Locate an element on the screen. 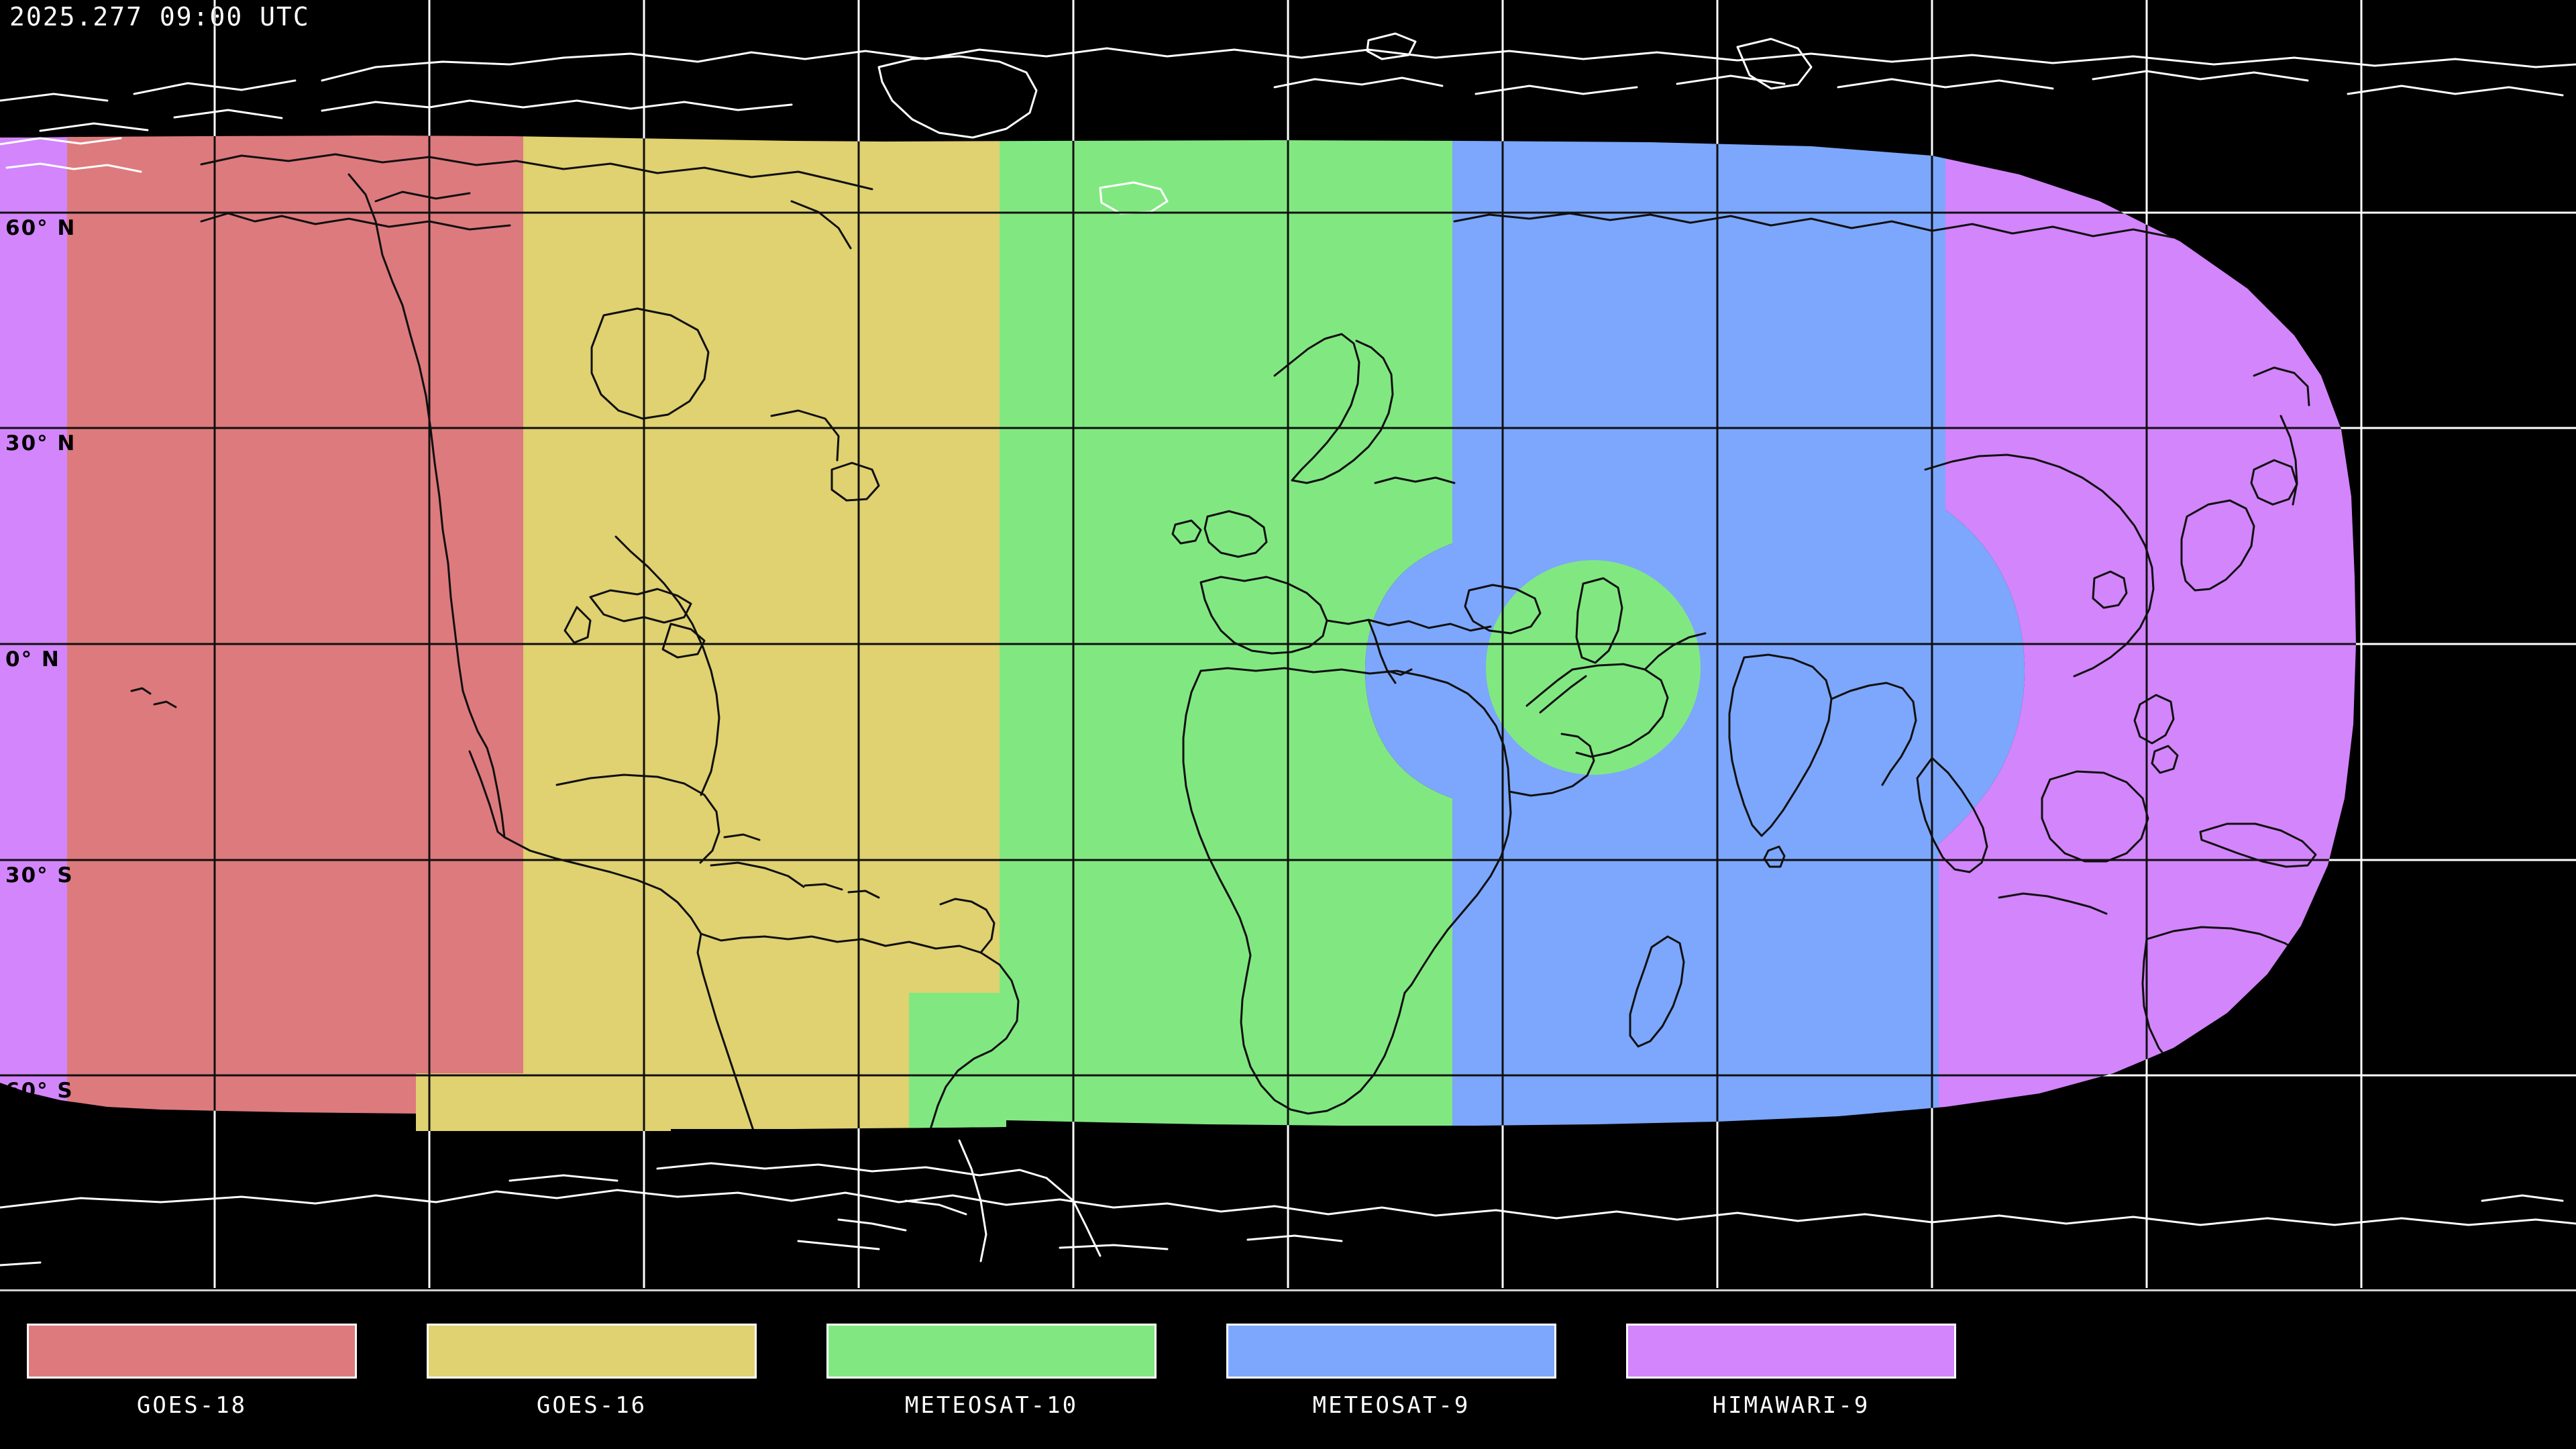 The image size is (2576, 1449). legend-label-goes-16: GOES-16 is located at coordinates (591, 1405).